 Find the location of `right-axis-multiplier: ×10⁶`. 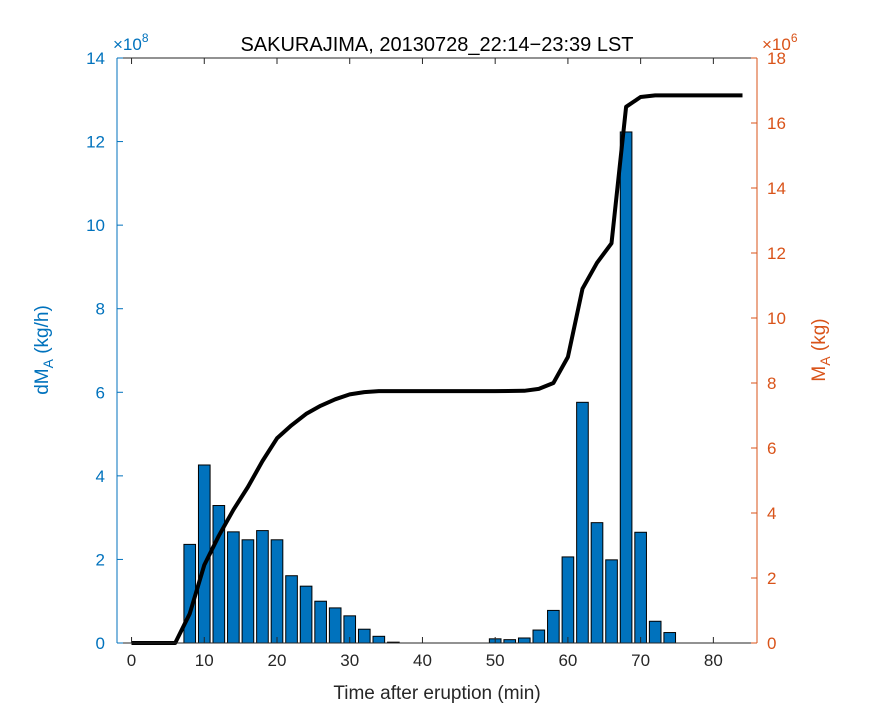

right-axis-multiplier: ×10⁶ is located at coordinates (780, 42).